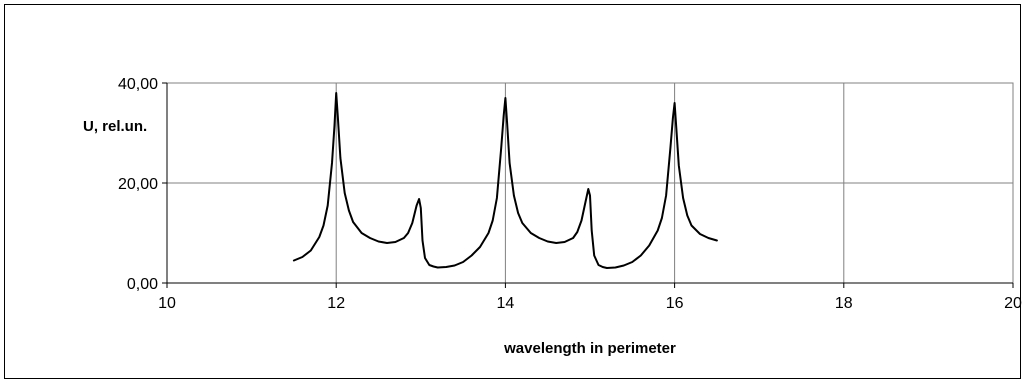  I want to click on x-tick-label: 10, so click(167, 303).